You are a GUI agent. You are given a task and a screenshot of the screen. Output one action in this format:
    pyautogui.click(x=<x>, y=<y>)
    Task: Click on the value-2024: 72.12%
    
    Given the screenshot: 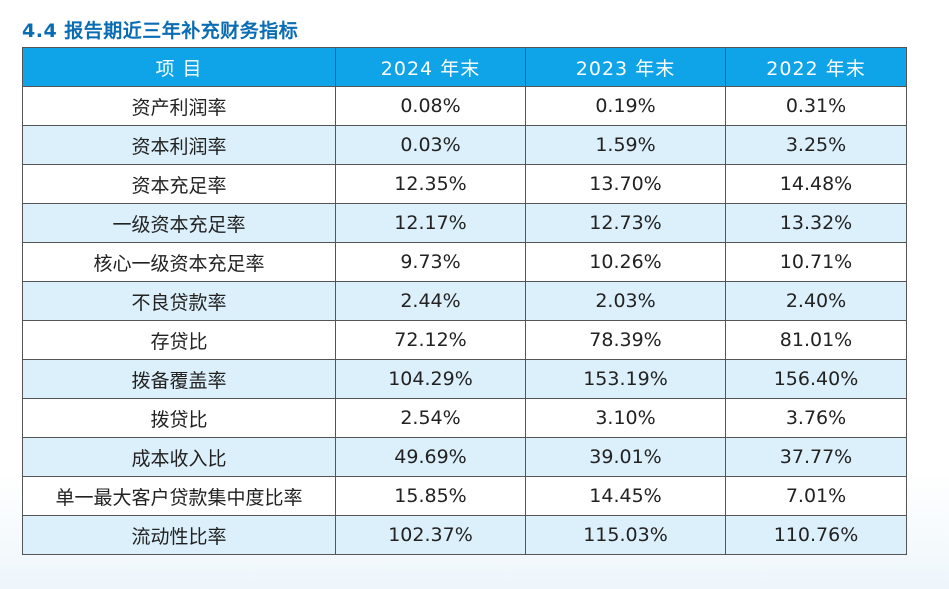 What is the action you would take?
    pyautogui.click(x=430, y=340)
    